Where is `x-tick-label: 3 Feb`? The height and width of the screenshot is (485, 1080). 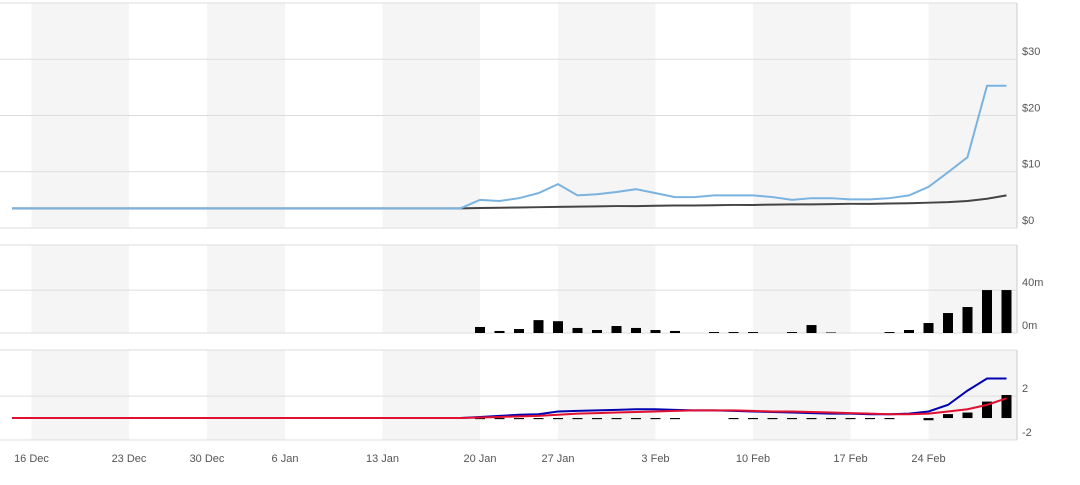
x-tick-label: 3 Feb is located at coordinates (655, 459).